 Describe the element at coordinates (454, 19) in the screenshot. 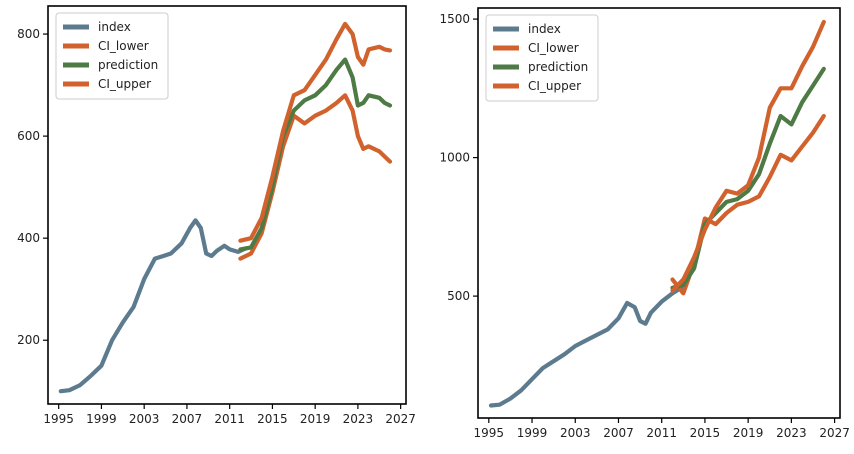

I see `y-tick-label: 1500` at that location.